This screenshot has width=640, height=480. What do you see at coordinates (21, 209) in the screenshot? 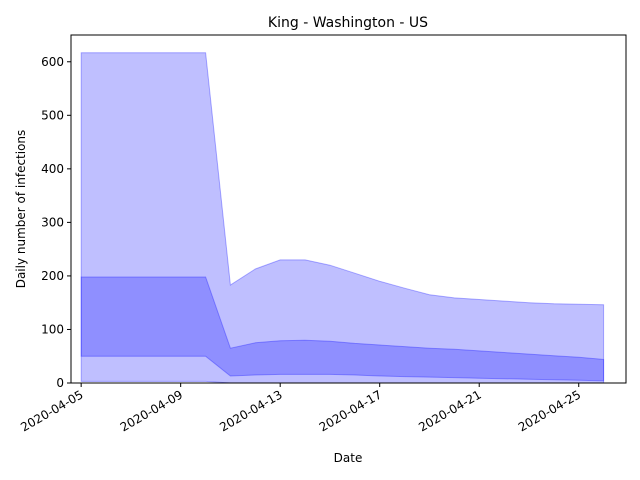
I see `y-axis-label: Daily number of infections` at bounding box center [21, 209].